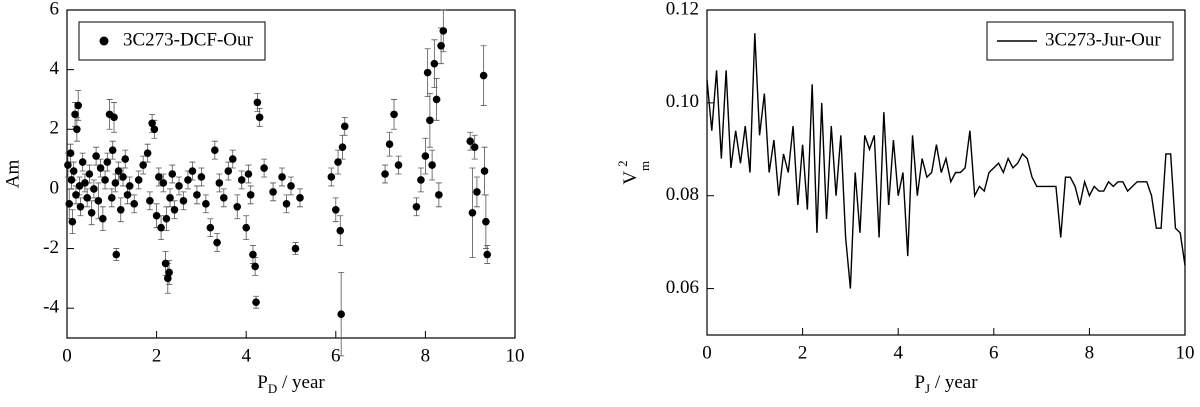 This screenshot has height=407, width=1200. Describe the element at coordinates (644, 166) in the screenshot. I see `y-label-sub: m` at that location.